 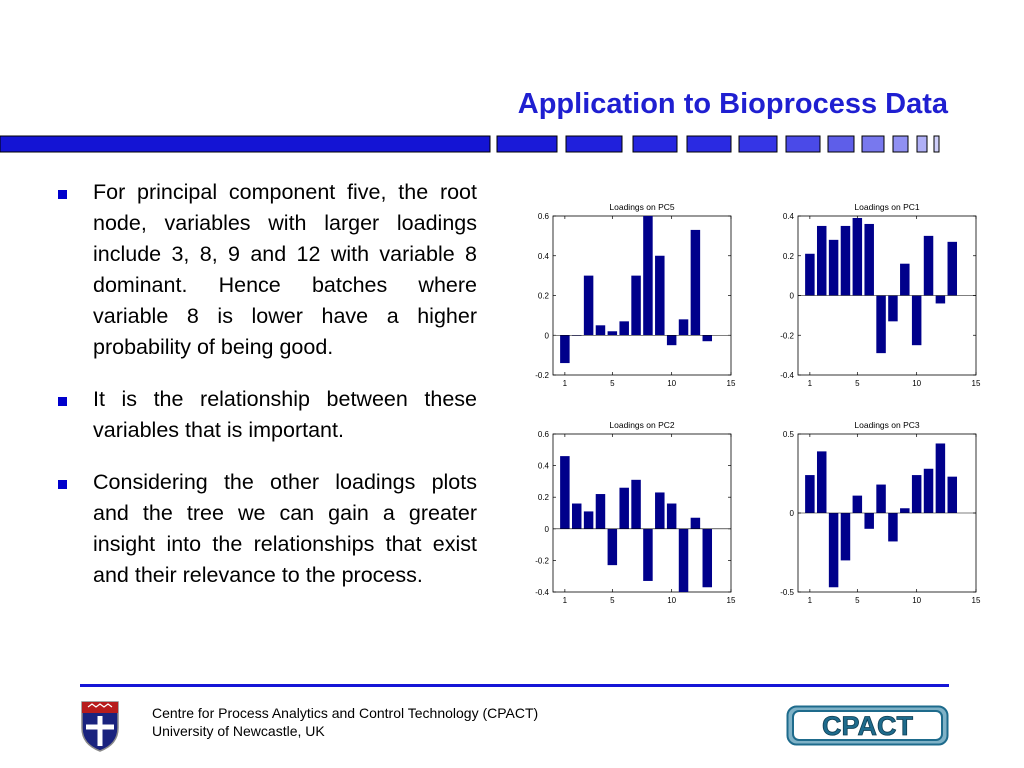 What do you see at coordinates (514, 685) in the screenshot?
I see `footer-divider` at bounding box center [514, 685].